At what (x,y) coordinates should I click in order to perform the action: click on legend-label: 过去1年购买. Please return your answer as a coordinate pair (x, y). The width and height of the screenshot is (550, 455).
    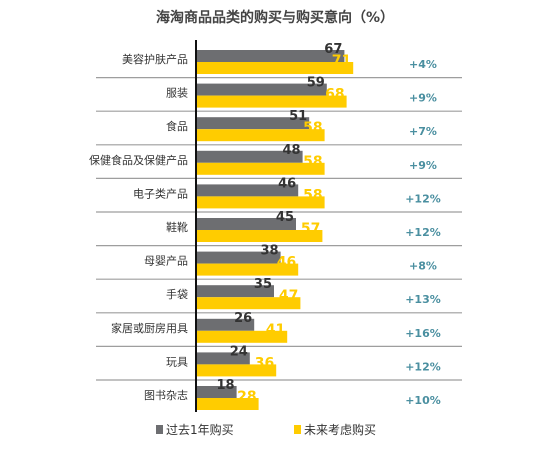
    Looking at the image, I should click on (200, 429).